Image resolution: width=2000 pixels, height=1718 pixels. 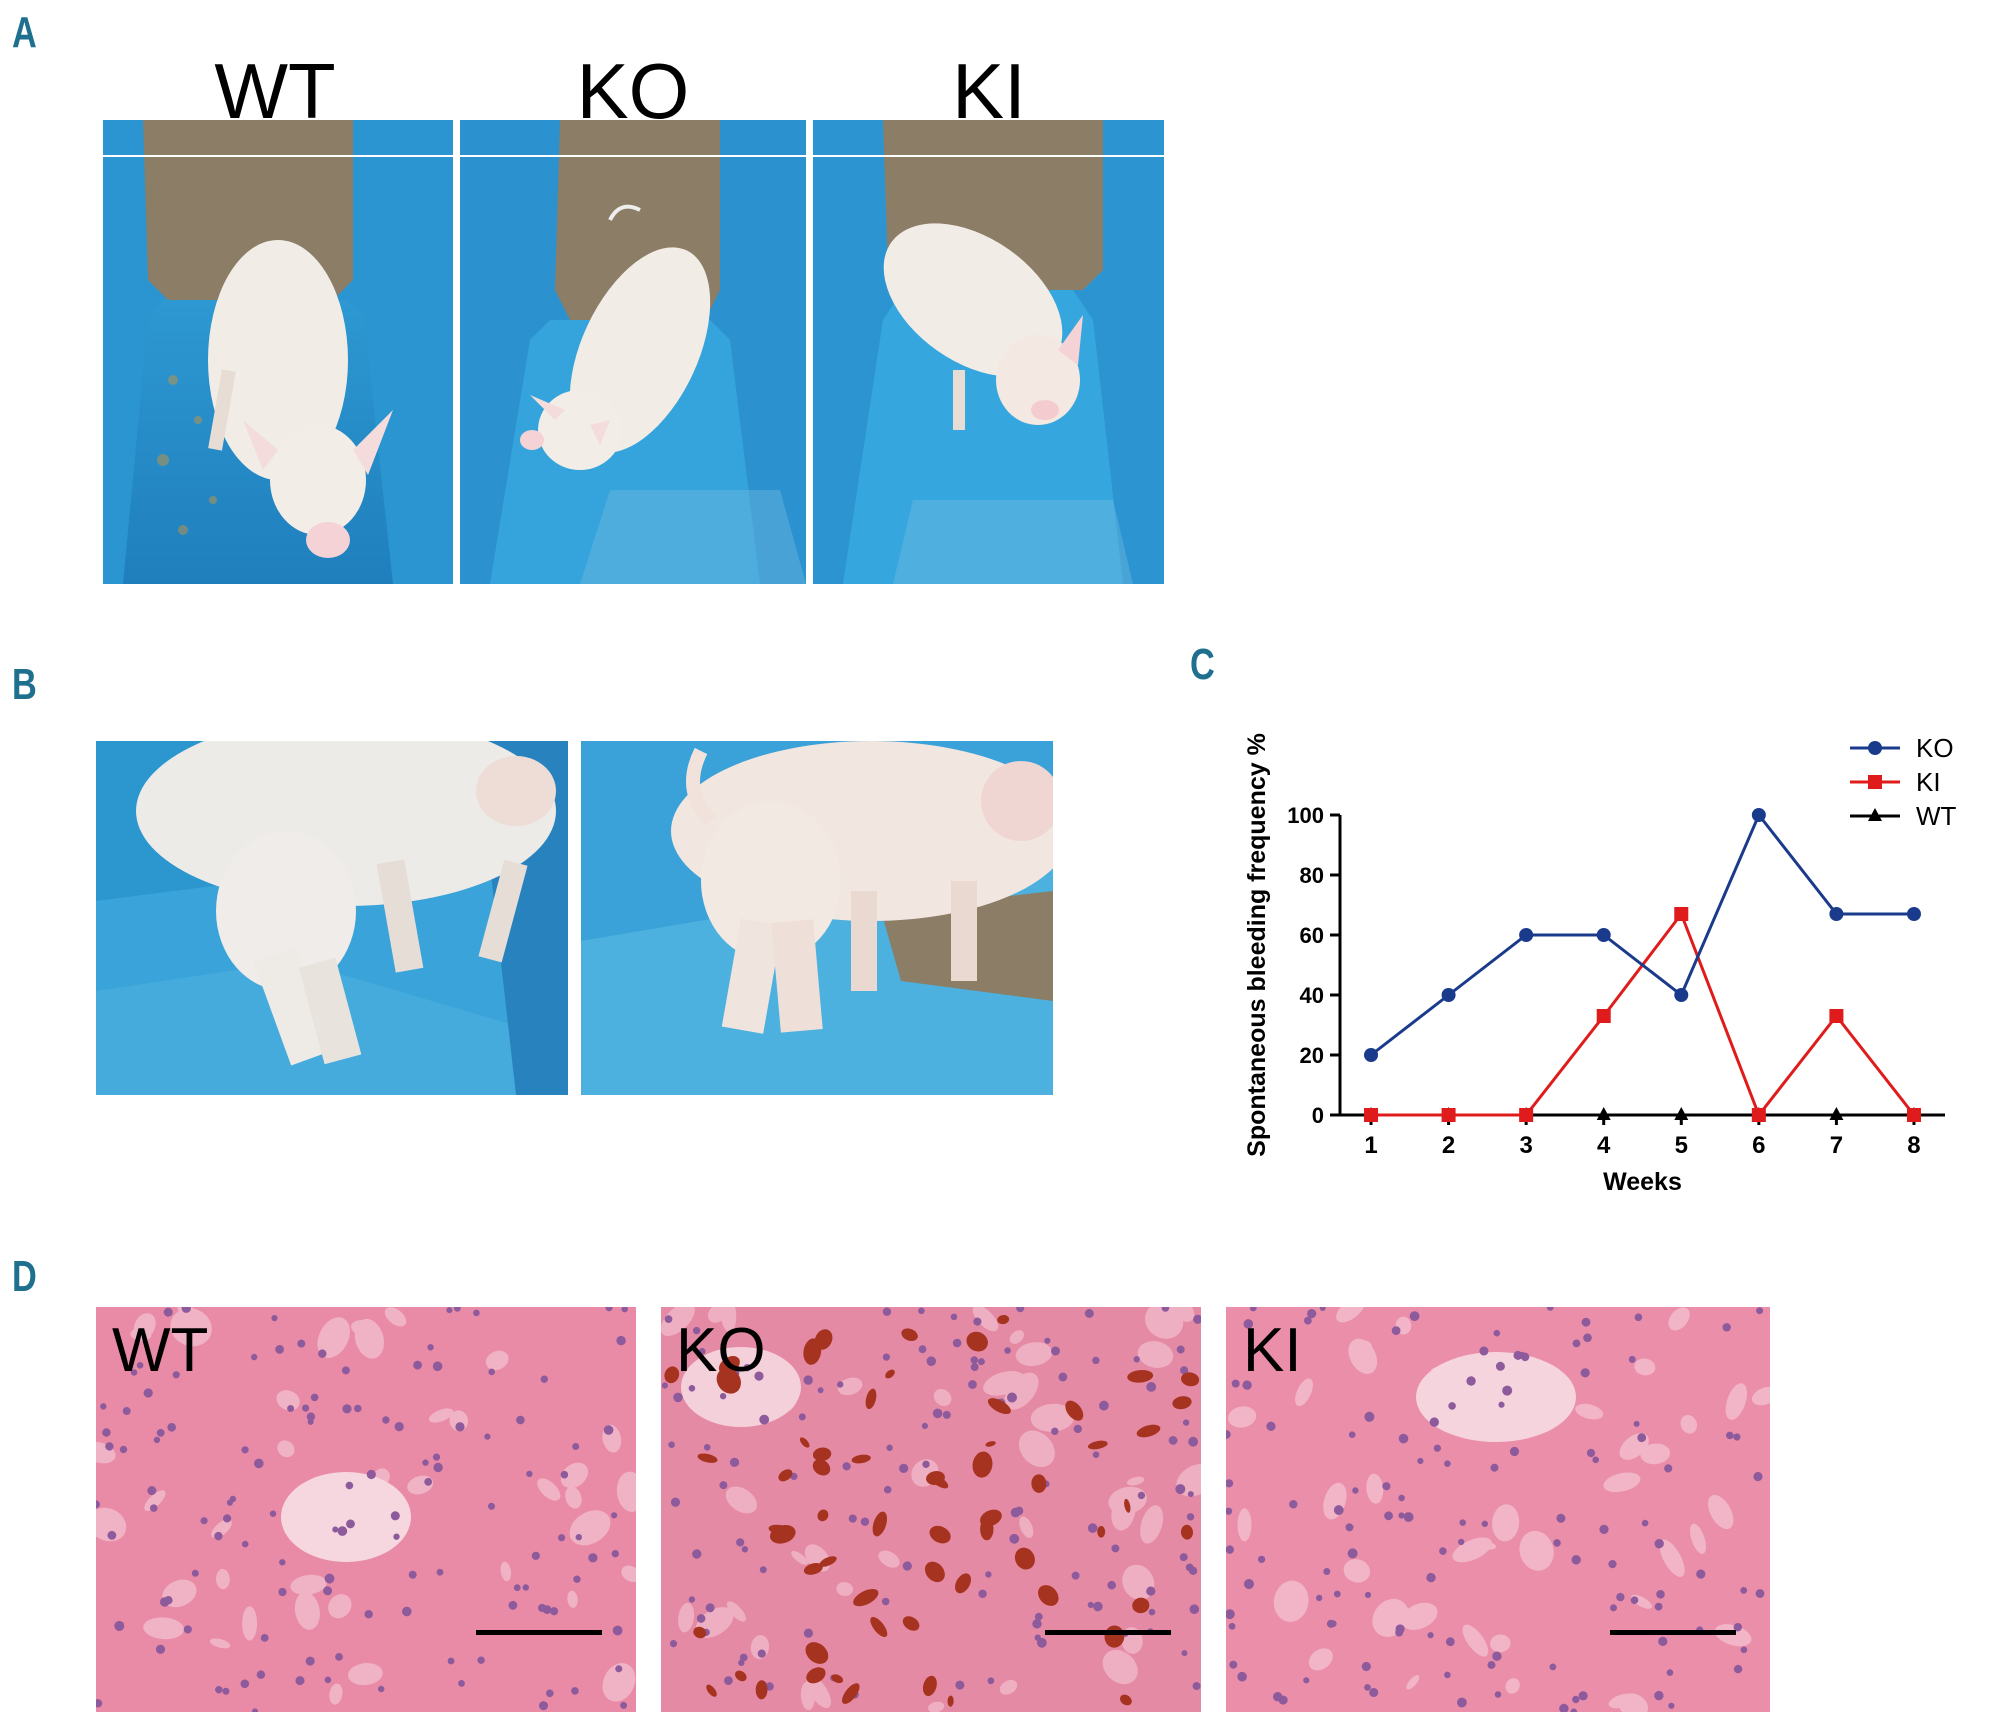 I want to click on series-ko, so click(x=1642, y=935).